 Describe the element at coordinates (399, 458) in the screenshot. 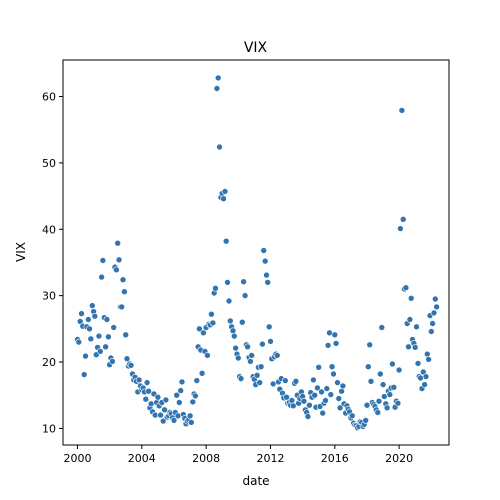

I see `x-tick-label: 2020` at that location.